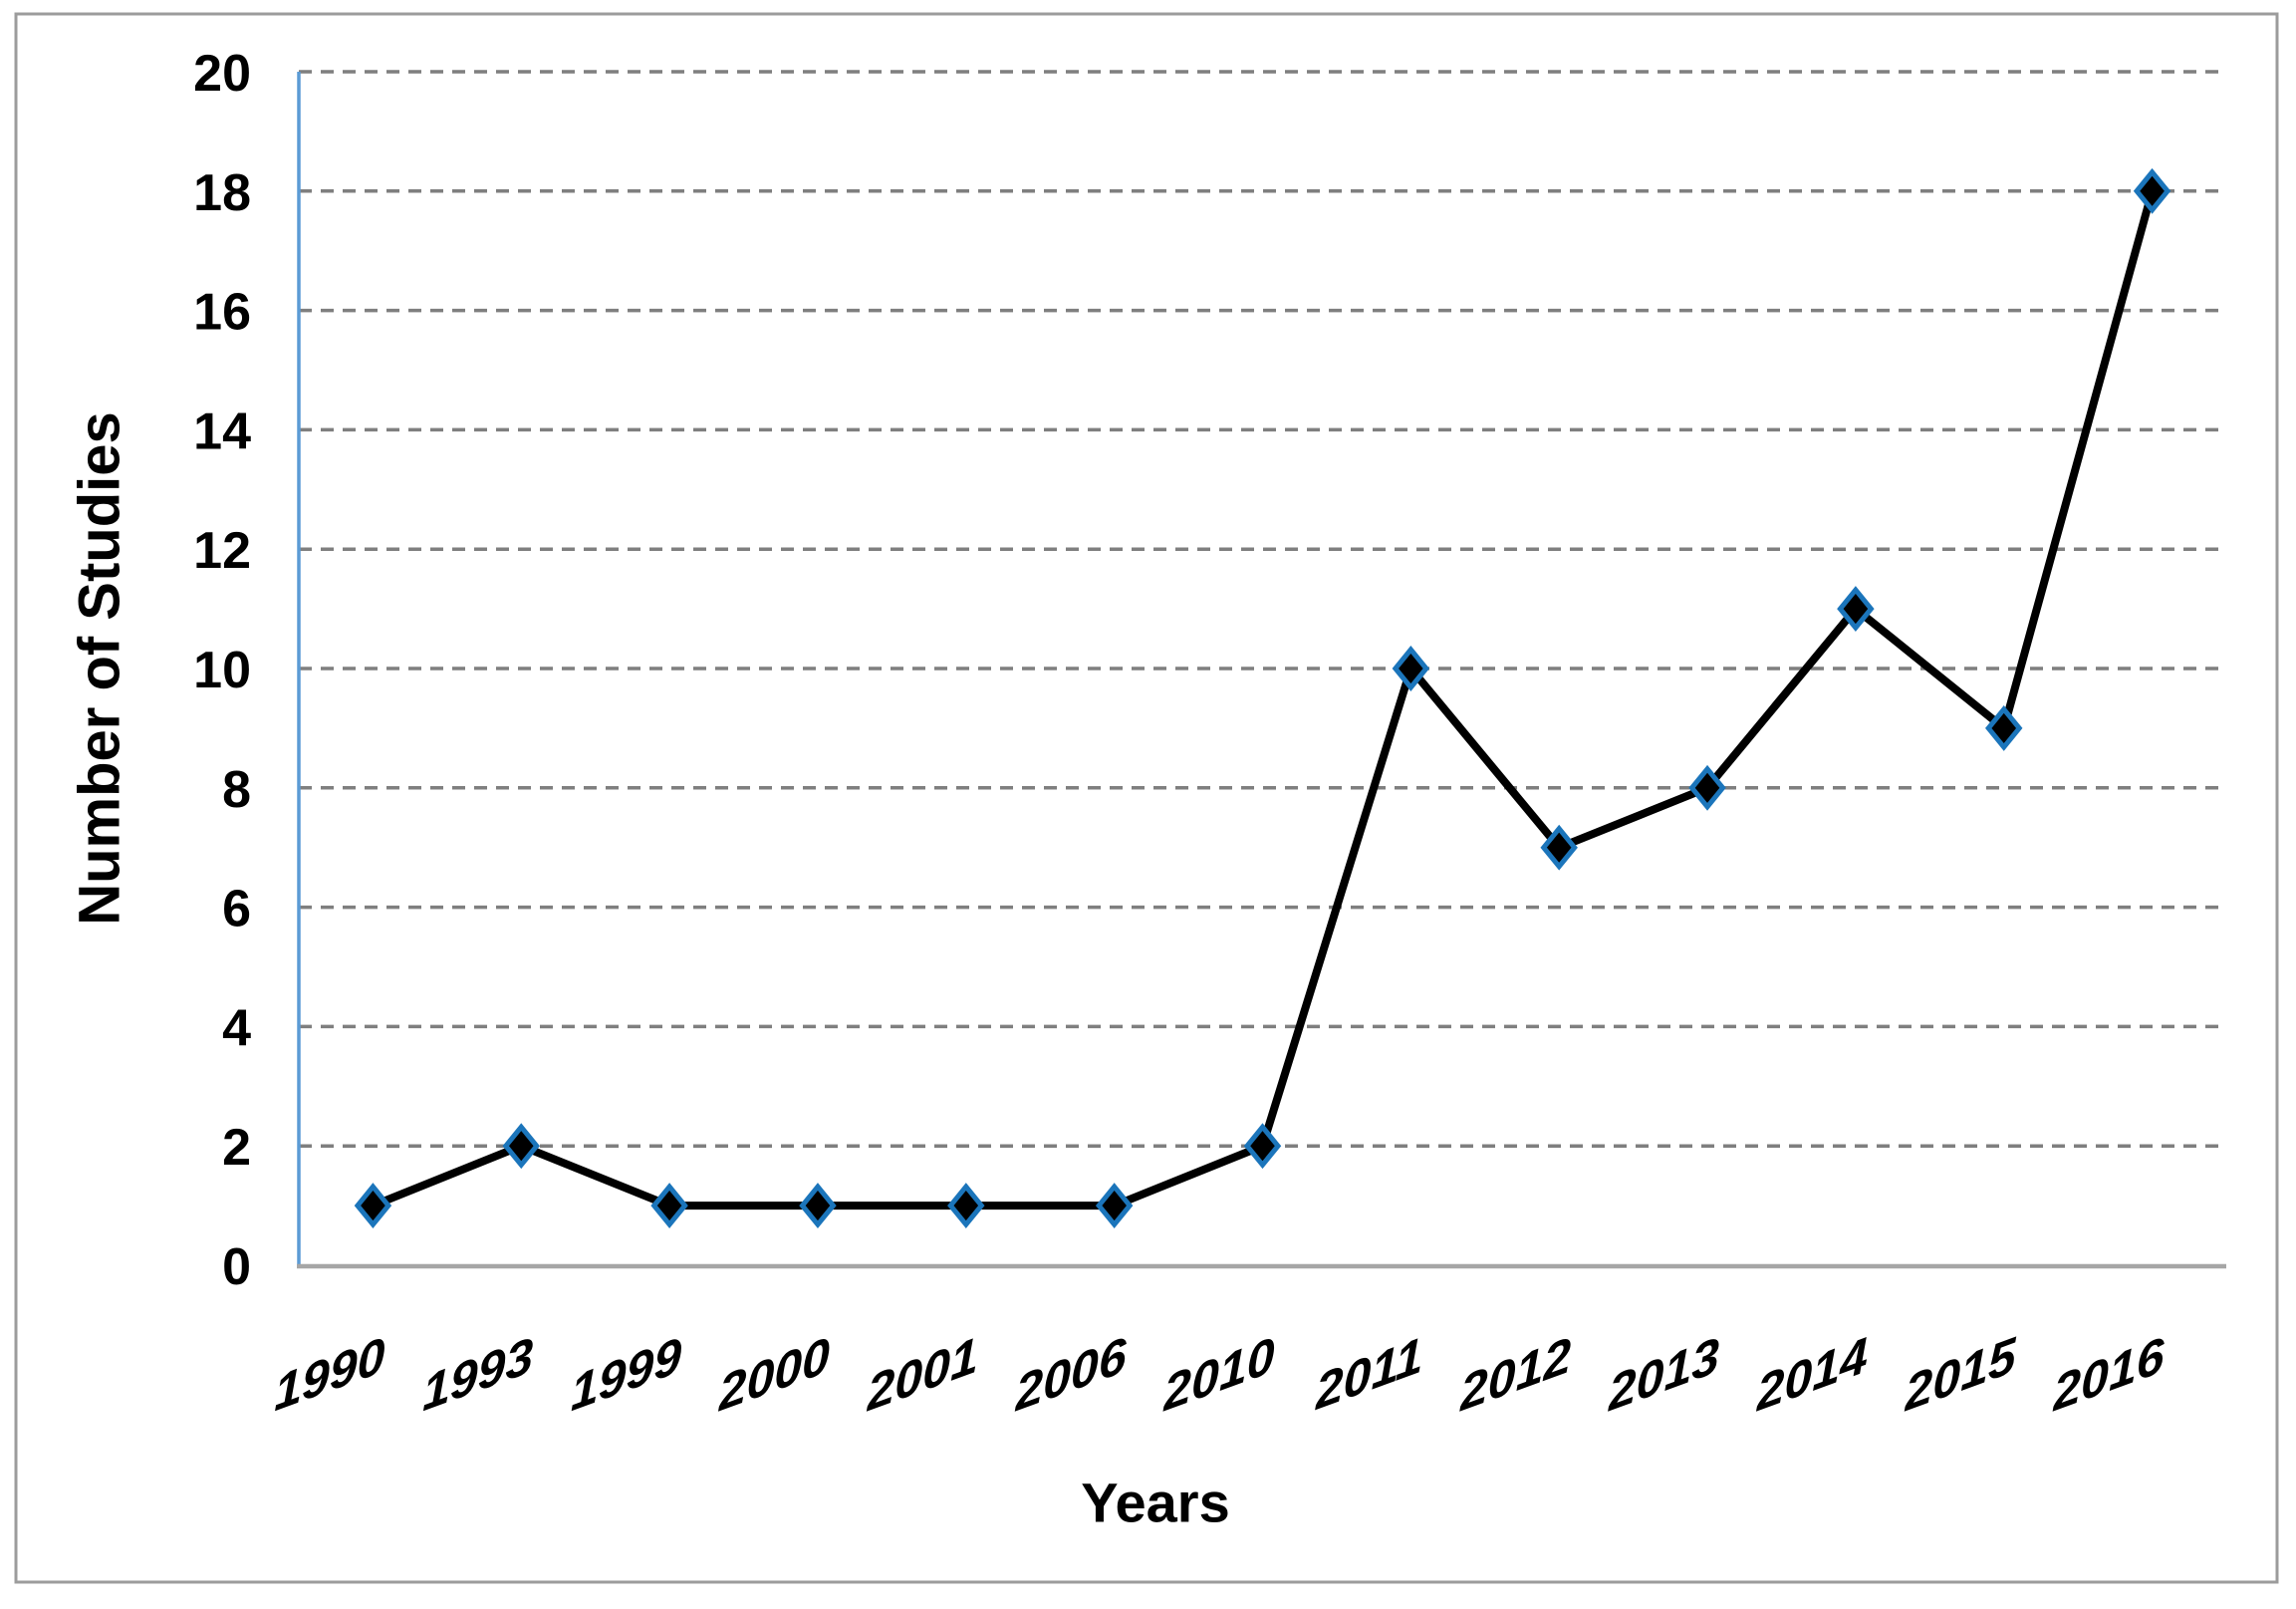  I want to click on x-tick-label: 2015, so click(1961, 1373).